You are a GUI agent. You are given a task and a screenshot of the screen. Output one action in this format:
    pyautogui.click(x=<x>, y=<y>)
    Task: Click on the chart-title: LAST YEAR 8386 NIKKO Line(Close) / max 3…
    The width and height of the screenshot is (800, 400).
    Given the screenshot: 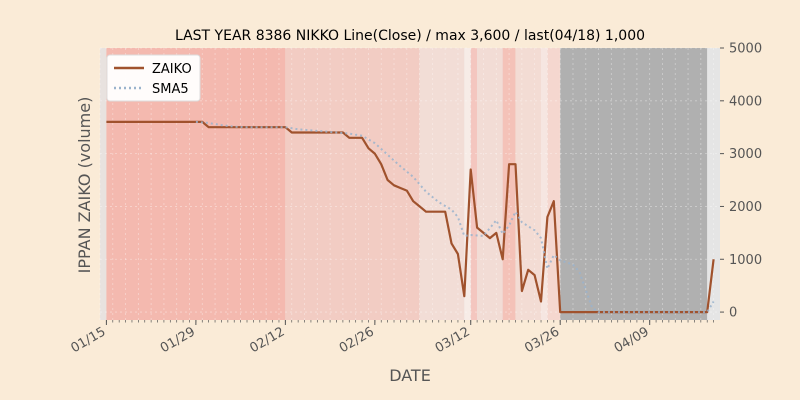 What is the action you would take?
    pyautogui.click(x=410, y=36)
    